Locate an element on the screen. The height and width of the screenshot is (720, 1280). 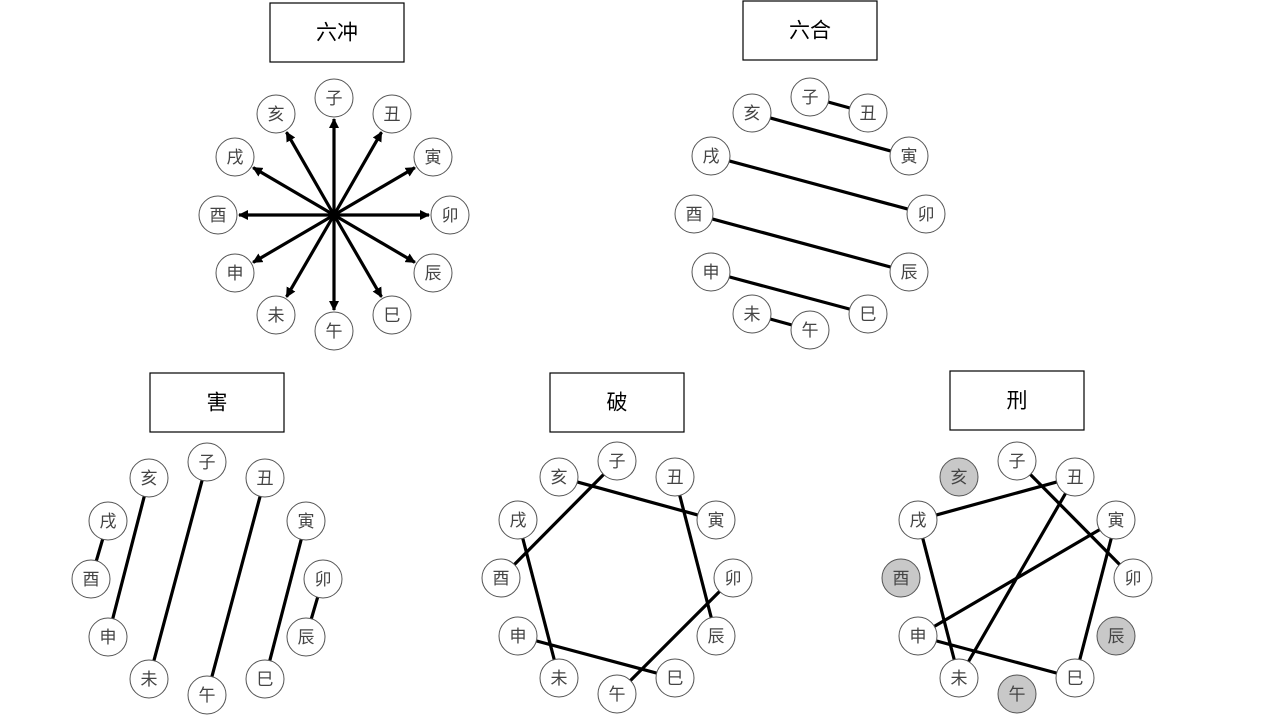
link-mao-chen is located at coordinates (314, 608).